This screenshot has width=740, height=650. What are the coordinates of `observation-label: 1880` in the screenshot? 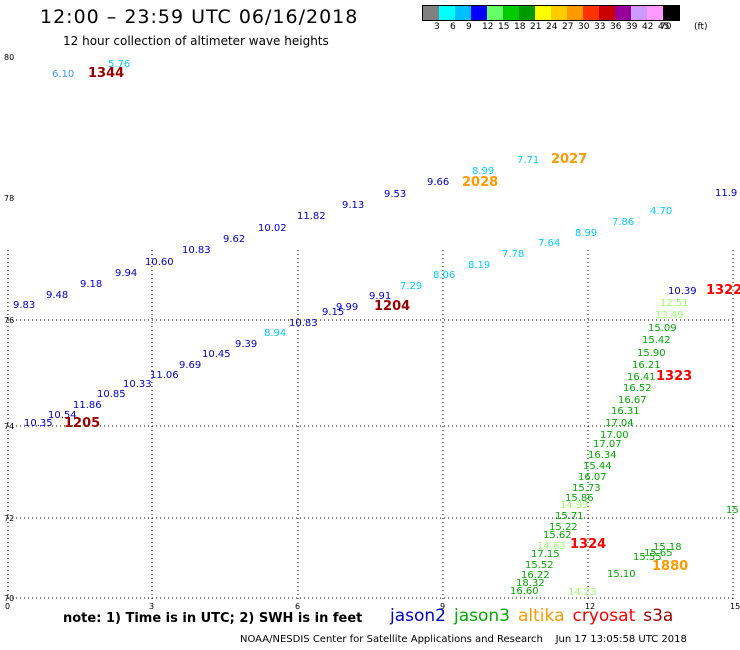 It's located at (670, 566).